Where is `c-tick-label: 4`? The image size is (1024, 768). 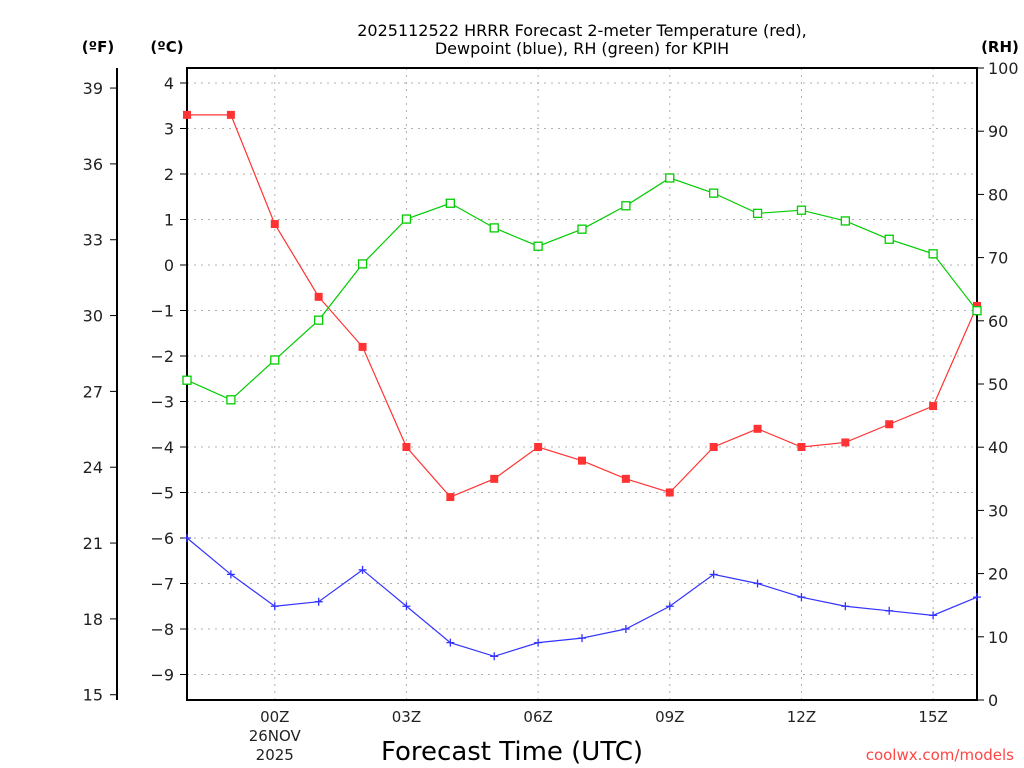 c-tick-label: 4 is located at coordinates (169, 83).